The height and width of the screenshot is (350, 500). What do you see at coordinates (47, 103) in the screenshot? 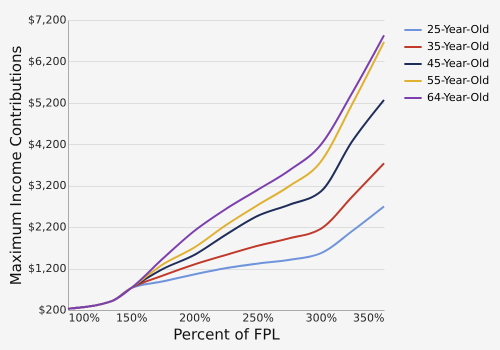
I see `y-tick-label: $5,200` at bounding box center [47, 103].